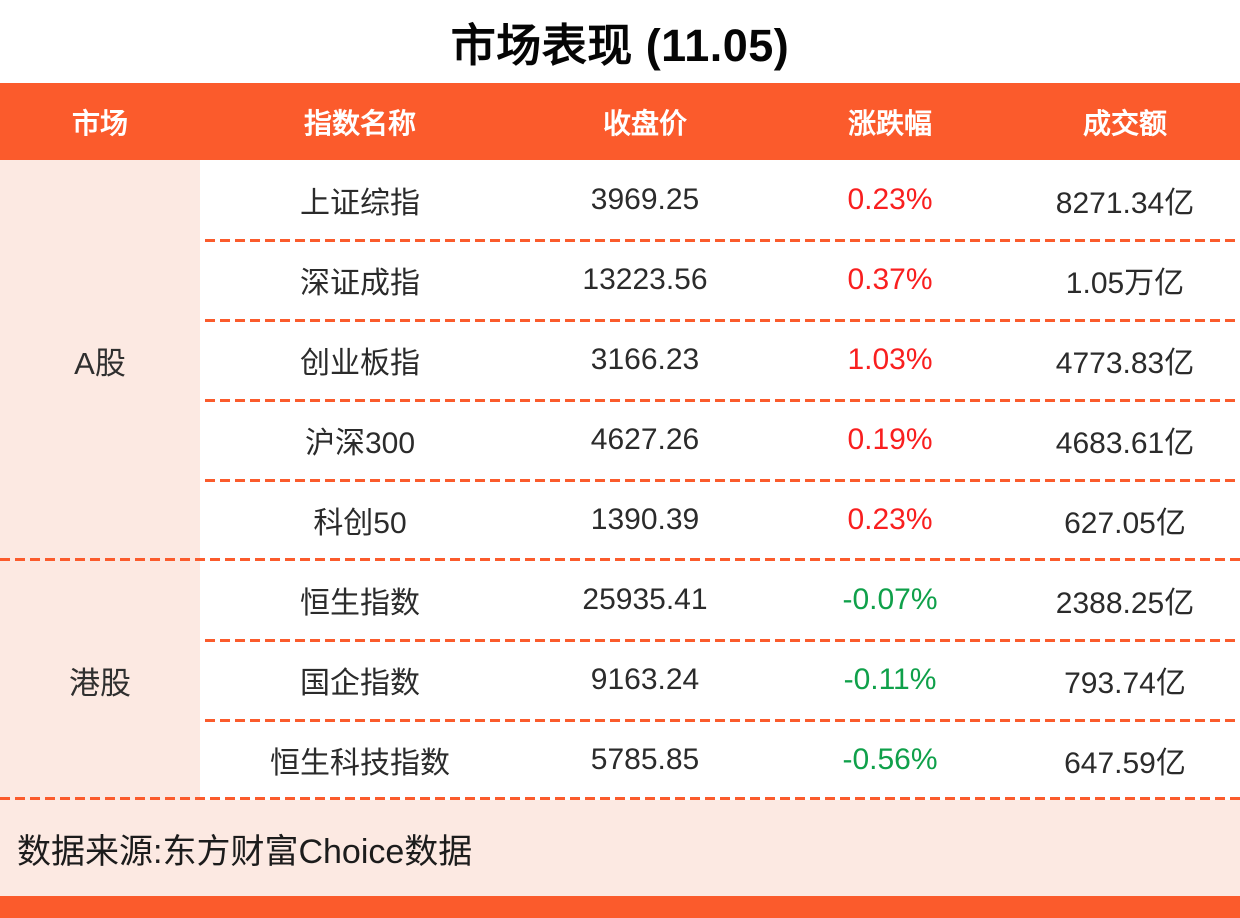 The height and width of the screenshot is (918, 1240). Describe the element at coordinates (645, 359) in the screenshot. I see `close-price: 3166.23` at that location.